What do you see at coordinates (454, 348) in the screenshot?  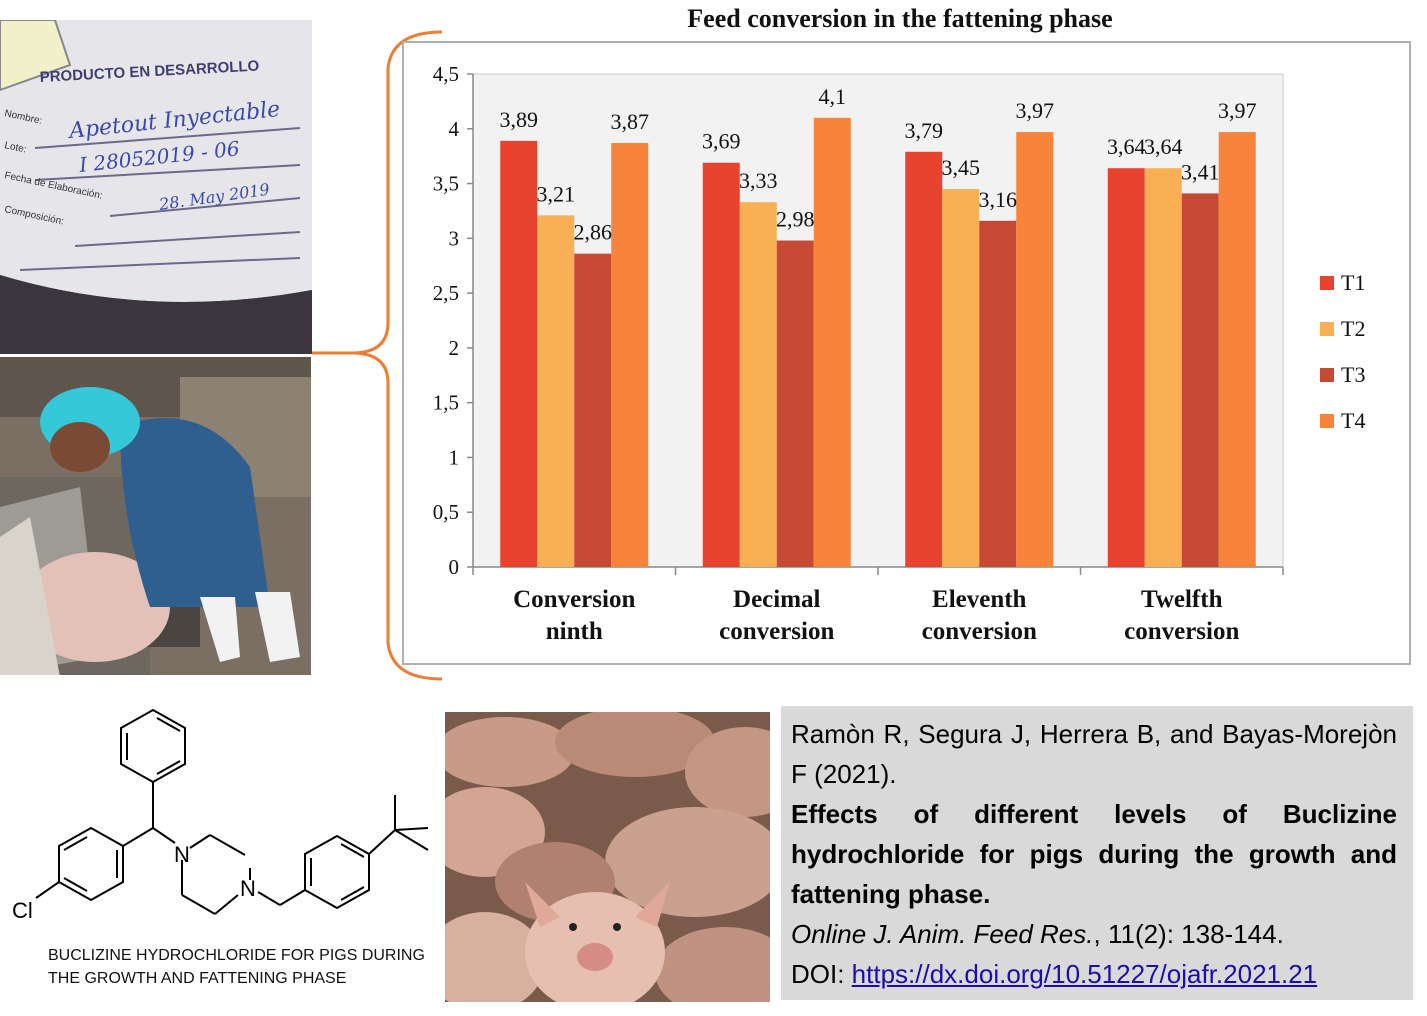 I see `y-tick-label: 2` at bounding box center [454, 348].